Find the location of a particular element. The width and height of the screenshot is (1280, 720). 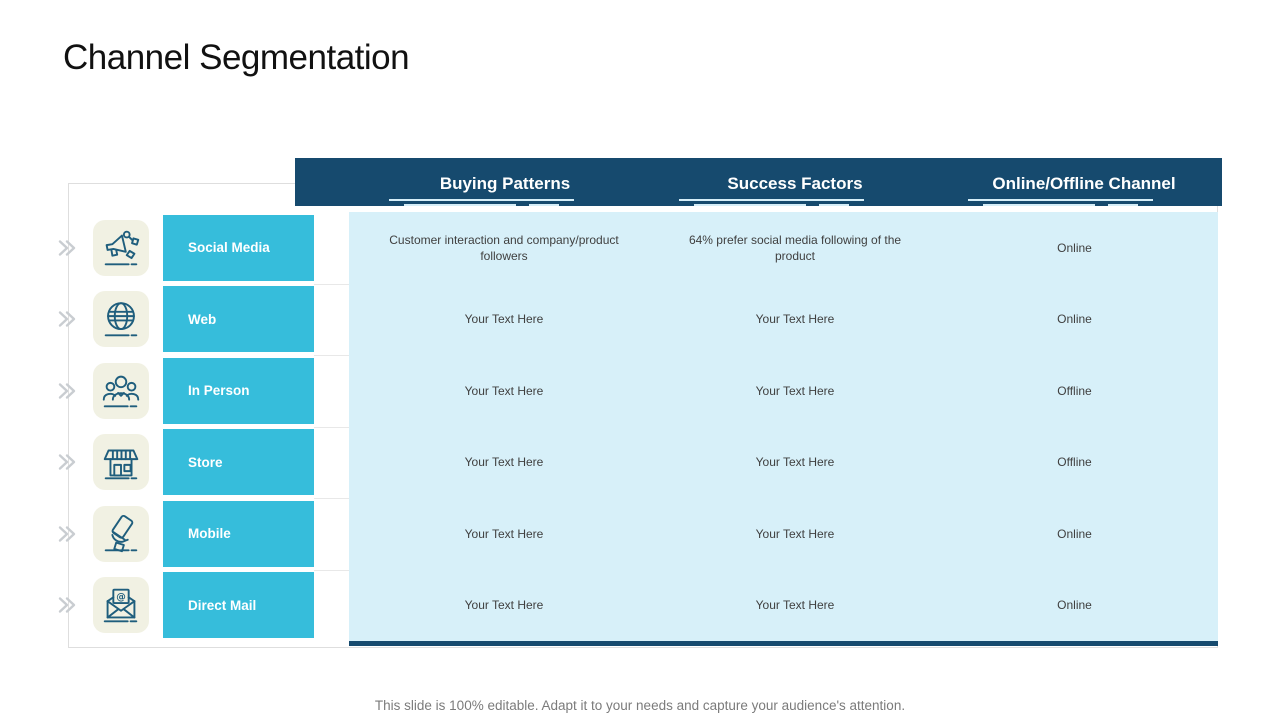

column-header-success-factors: Success Factors is located at coordinates (795, 182).